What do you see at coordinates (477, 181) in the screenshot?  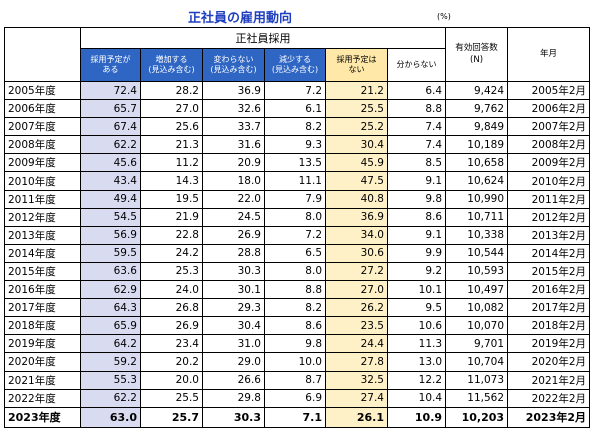 I see `responses-cell: 10,624` at bounding box center [477, 181].